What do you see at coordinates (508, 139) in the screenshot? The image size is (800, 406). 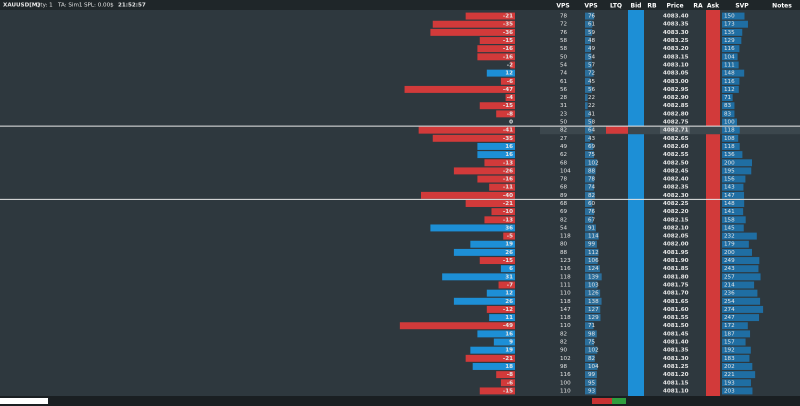 I see `delta-label: -35` at bounding box center [508, 139].